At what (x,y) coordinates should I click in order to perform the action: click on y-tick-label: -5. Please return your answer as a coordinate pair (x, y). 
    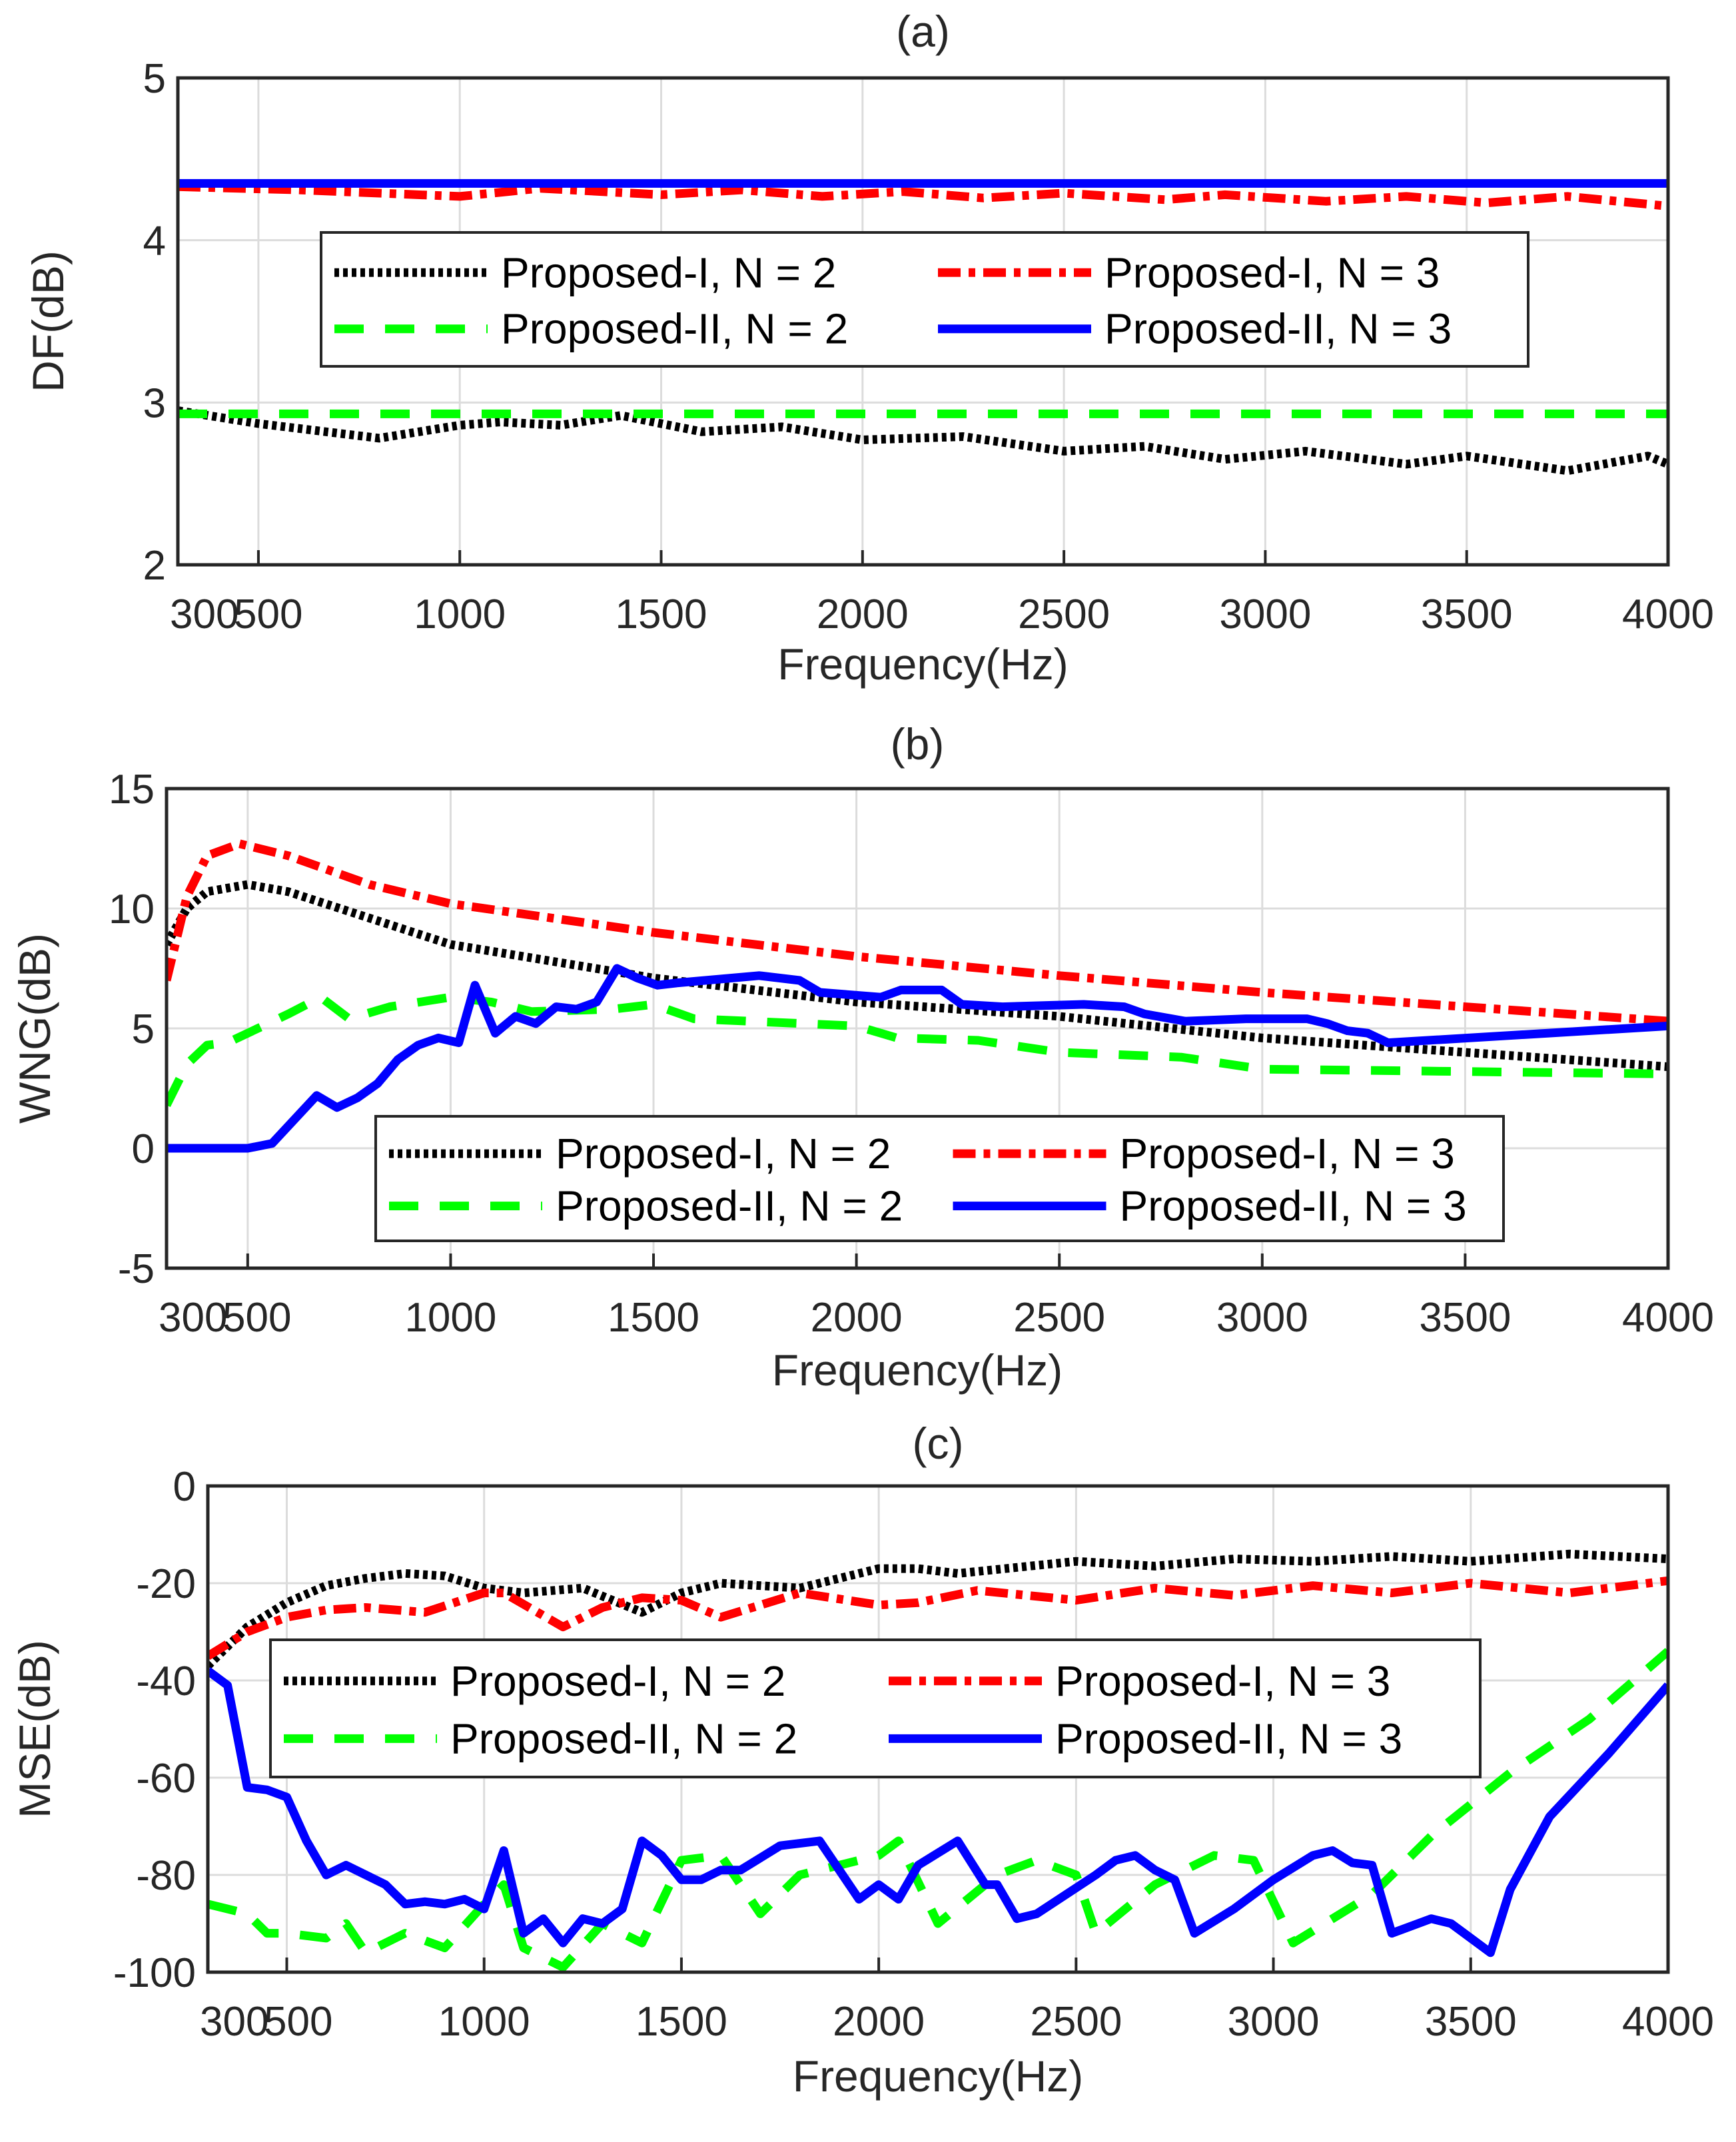
    Looking at the image, I should click on (136, 1269).